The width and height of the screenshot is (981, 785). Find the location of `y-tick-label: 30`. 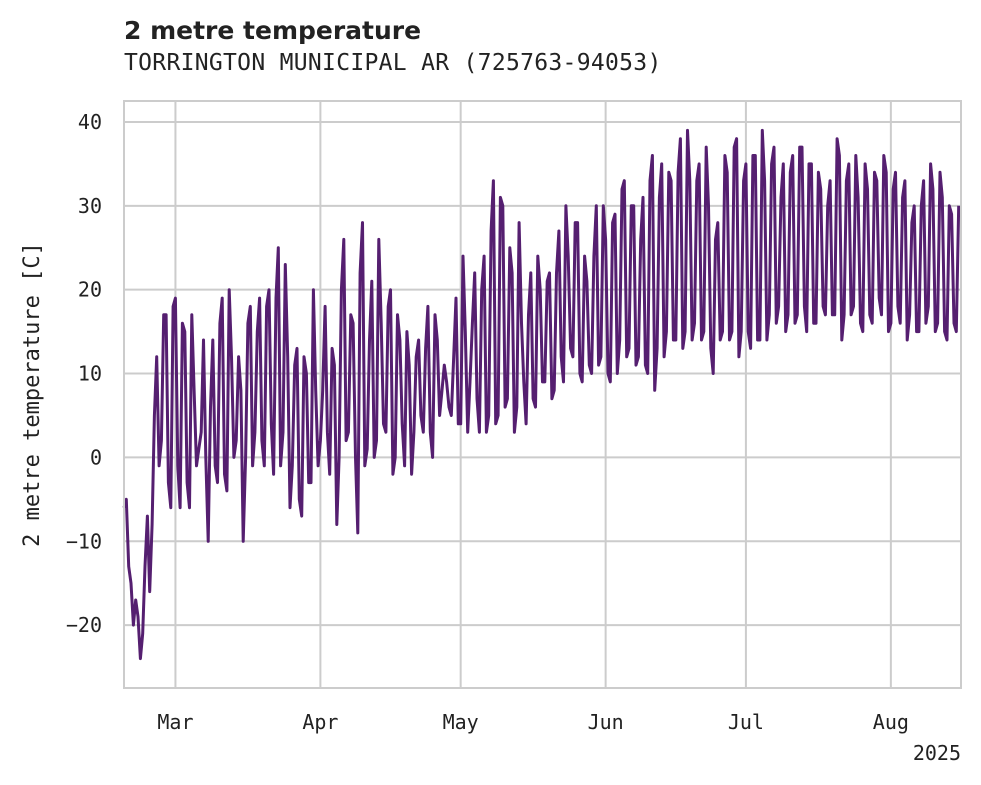

y-tick-label: 30 is located at coordinates (90, 206).